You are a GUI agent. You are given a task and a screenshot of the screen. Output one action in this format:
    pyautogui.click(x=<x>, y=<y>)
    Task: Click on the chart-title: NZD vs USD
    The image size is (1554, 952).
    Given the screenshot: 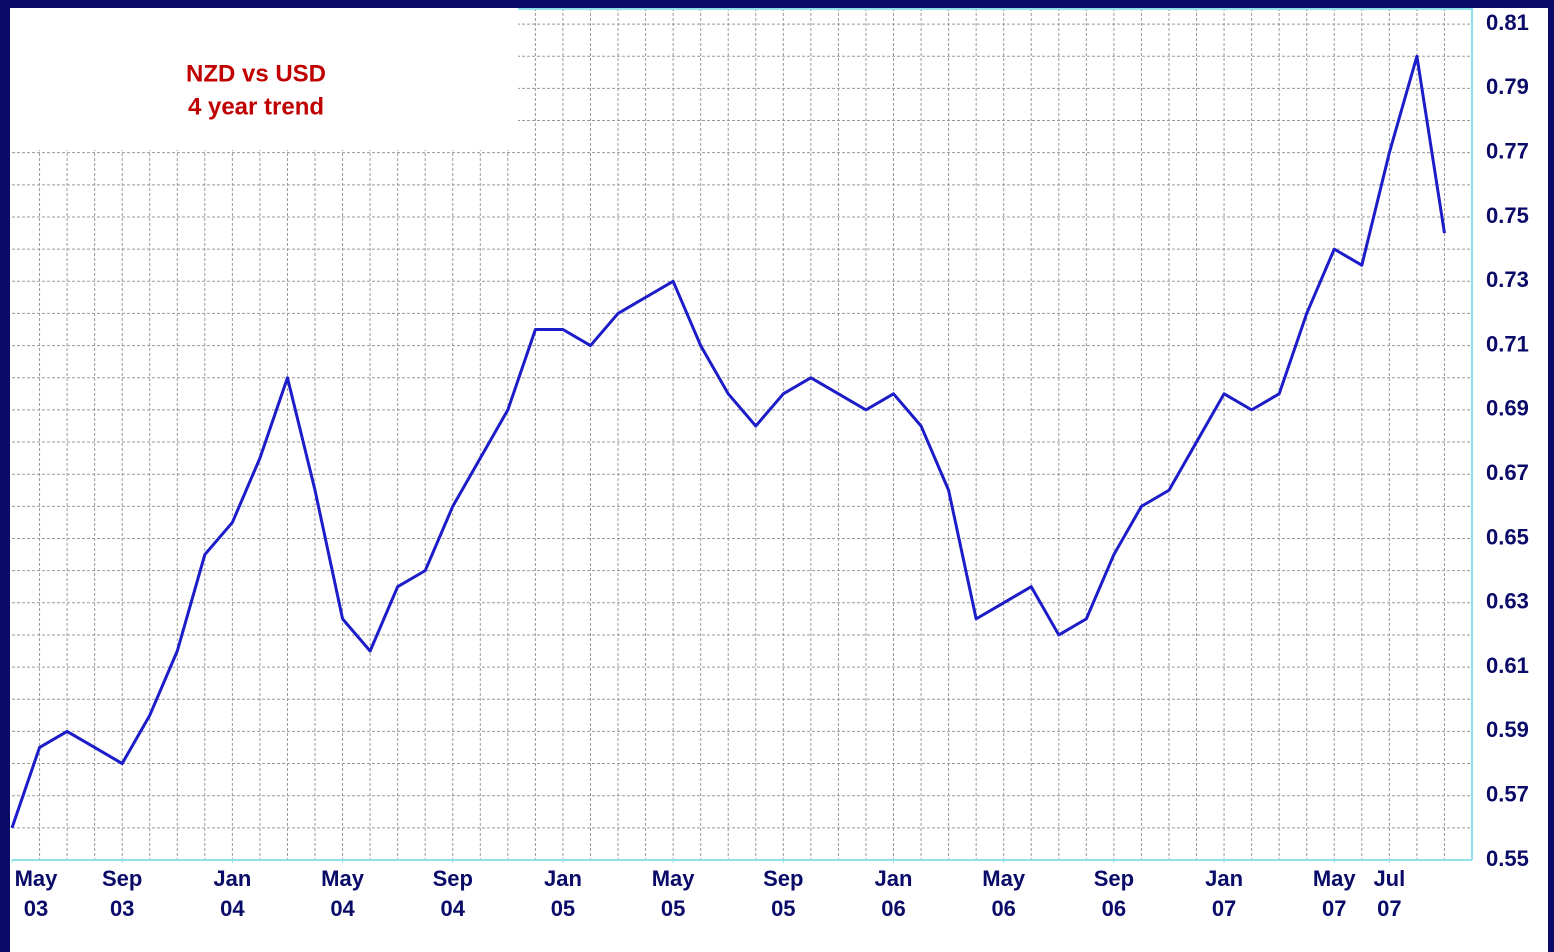 What is the action you would take?
    pyautogui.click(x=256, y=73)
    